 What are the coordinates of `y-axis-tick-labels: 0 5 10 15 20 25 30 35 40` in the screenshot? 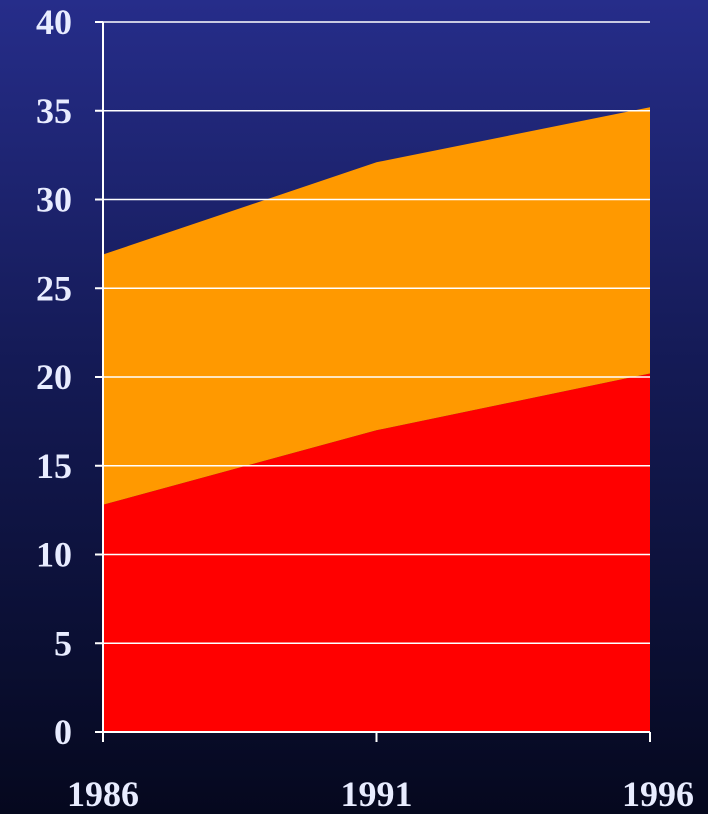 It's located at (54, 377).